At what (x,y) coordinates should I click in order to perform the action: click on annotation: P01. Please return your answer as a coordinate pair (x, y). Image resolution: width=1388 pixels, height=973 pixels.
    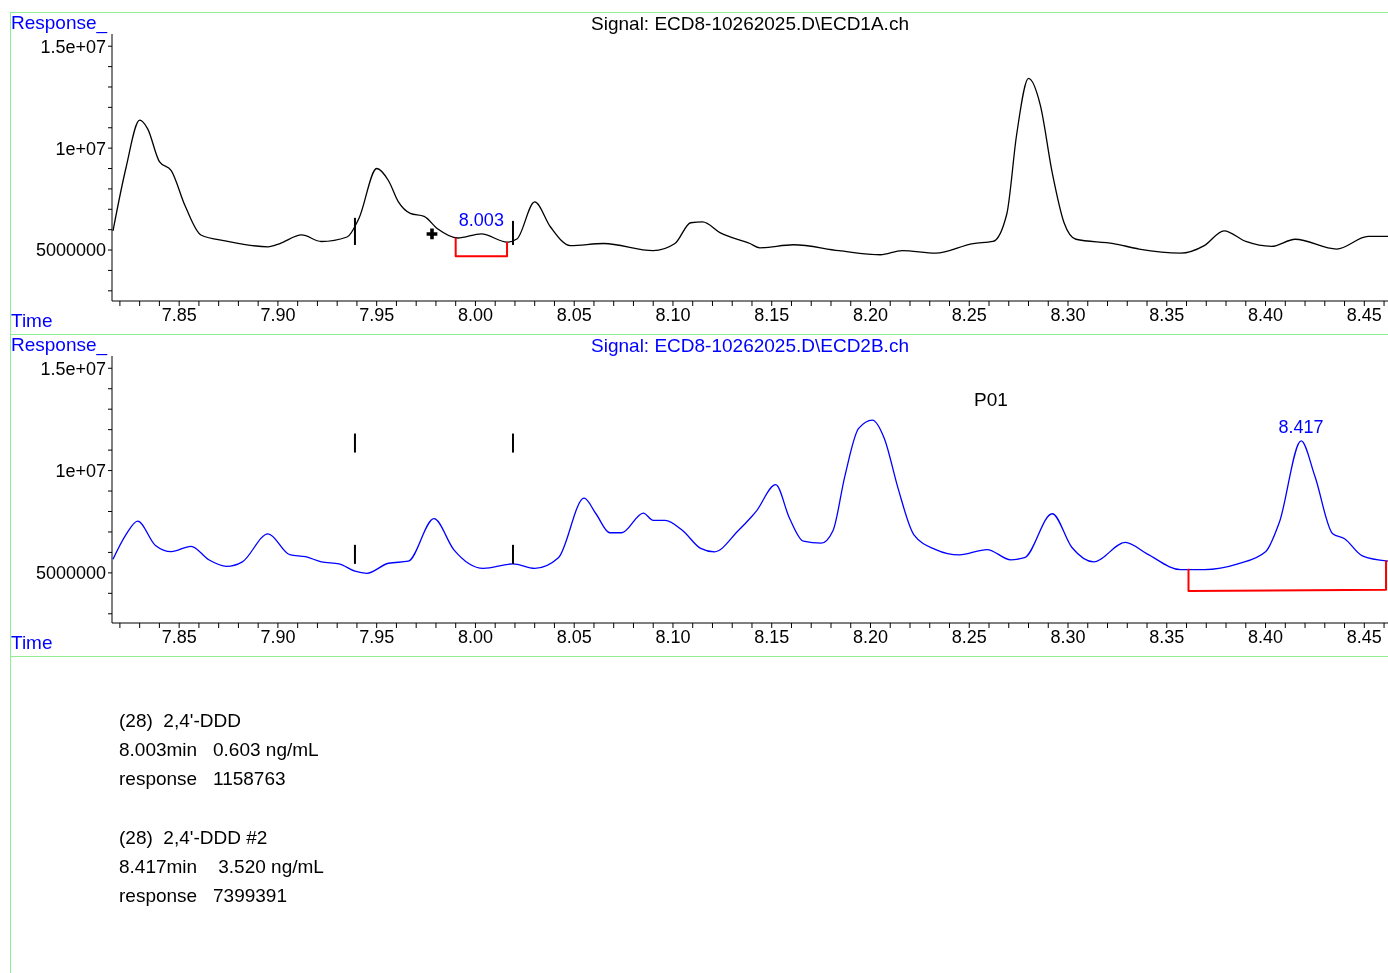
    Looking at the image, I should click on (991, 399).